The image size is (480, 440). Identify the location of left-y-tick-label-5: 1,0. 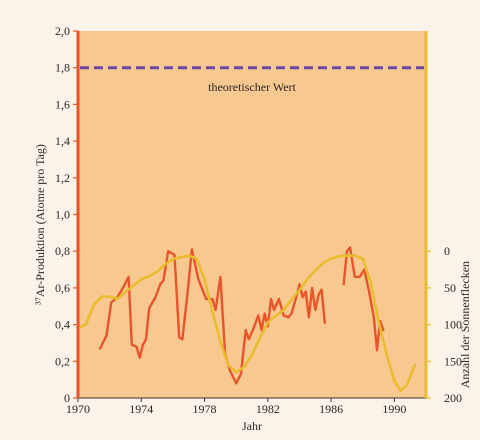
(62, 215).